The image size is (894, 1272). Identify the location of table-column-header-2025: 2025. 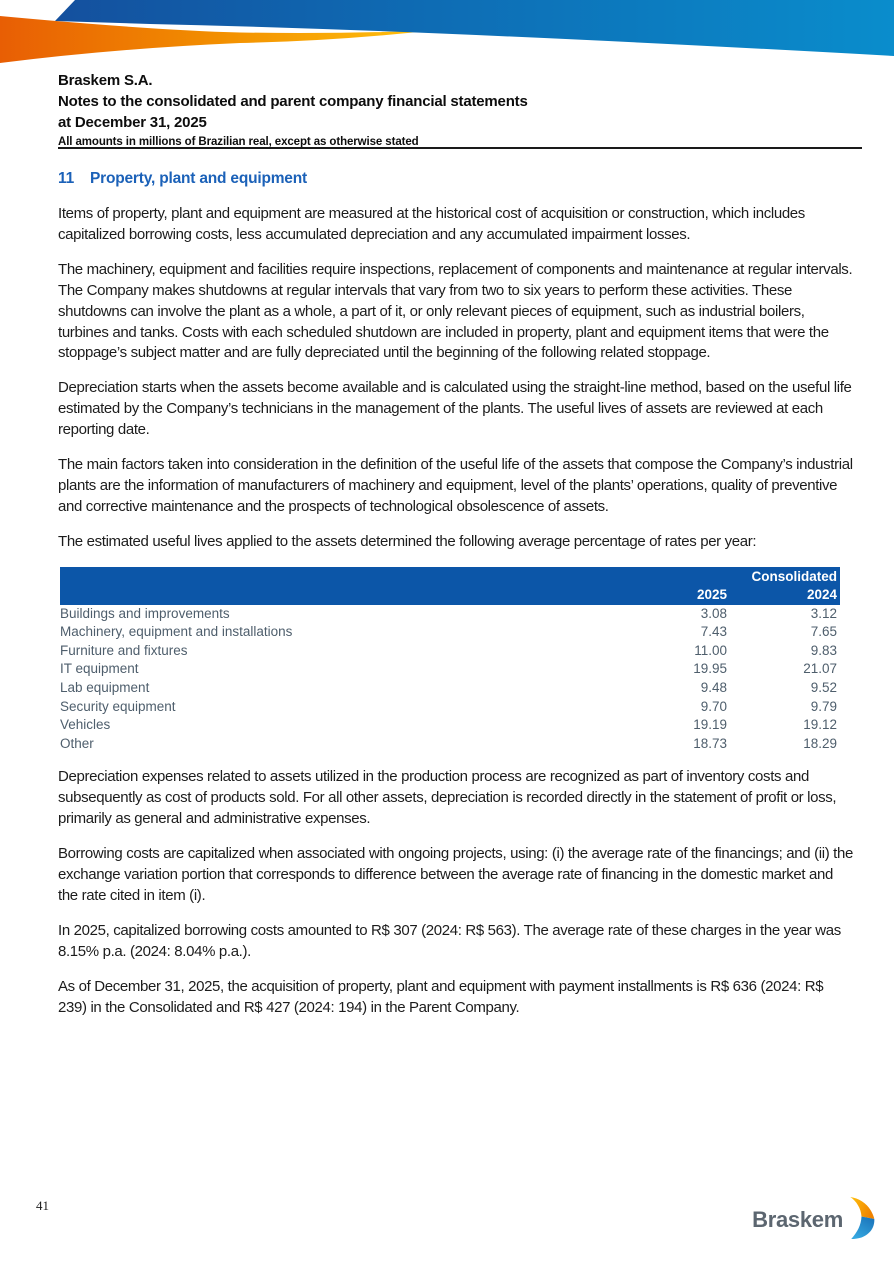
(711, 594).